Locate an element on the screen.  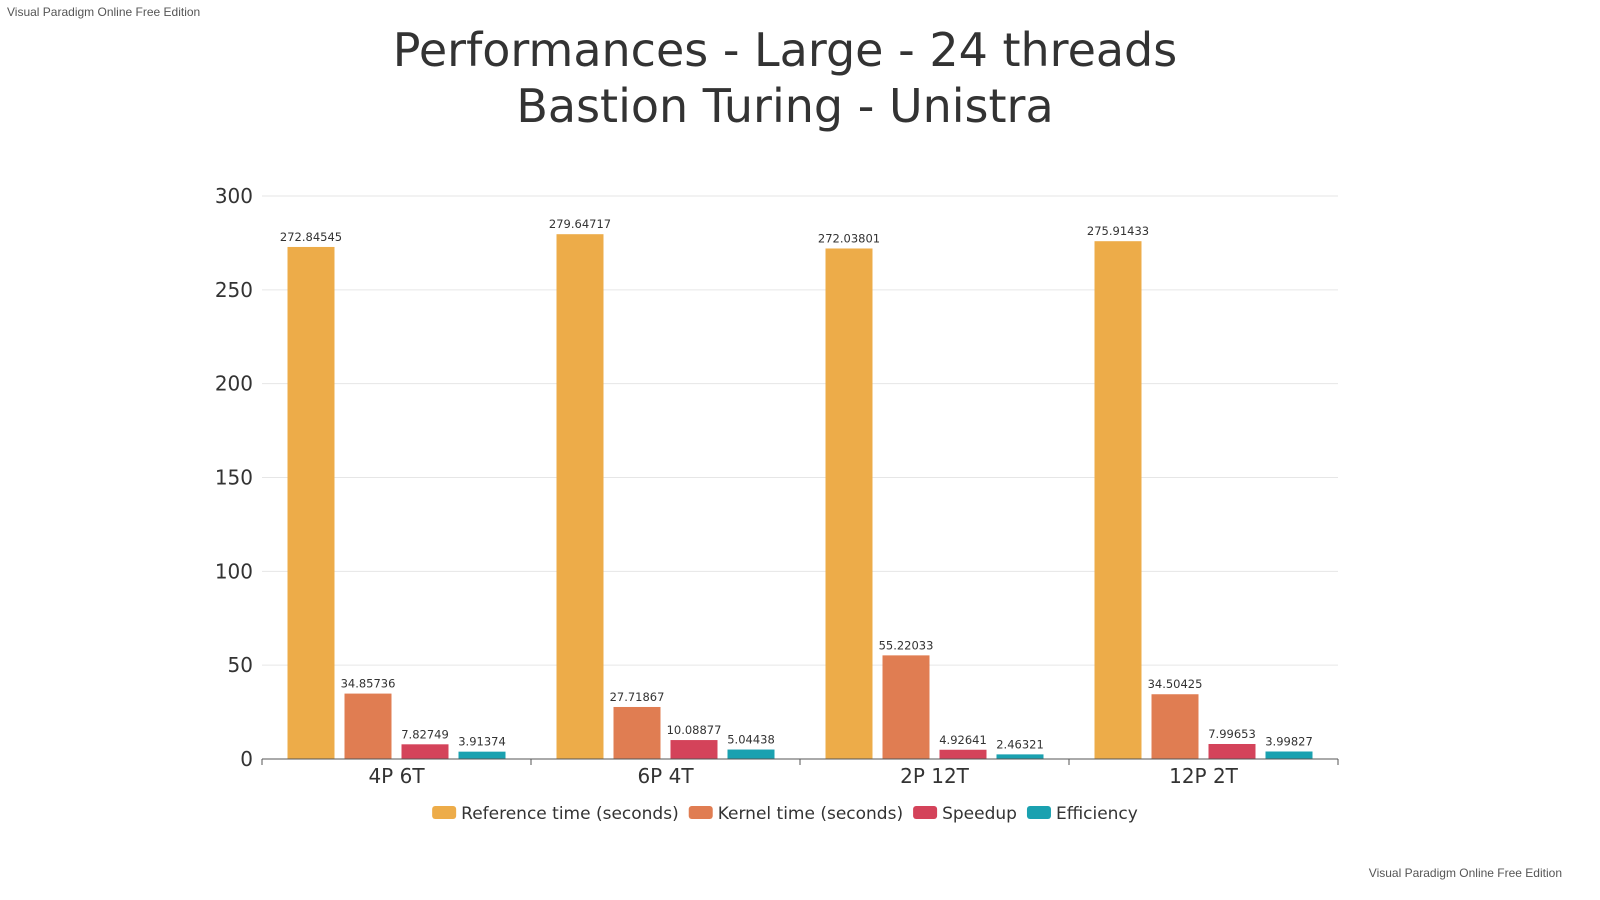
data-label: 34.50425 is located at coordinates (1175, 684).